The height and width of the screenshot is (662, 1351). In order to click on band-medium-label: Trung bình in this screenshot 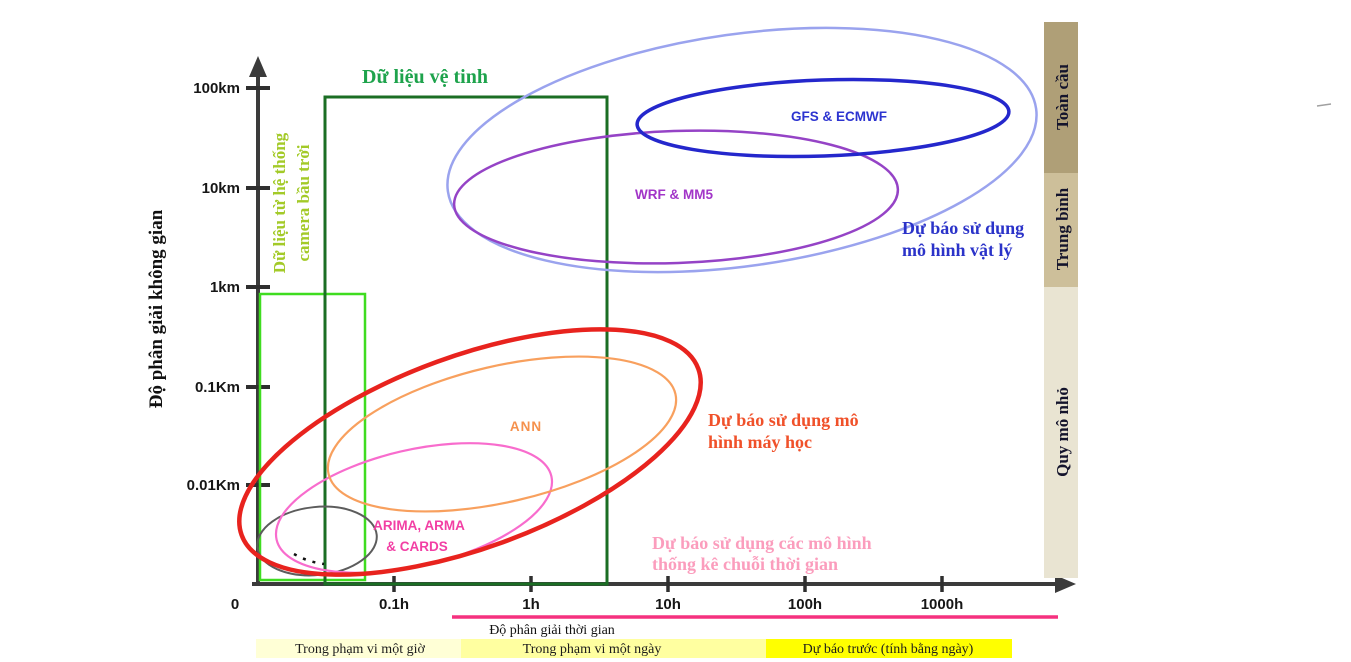, I will do `click(1062, 228)`.